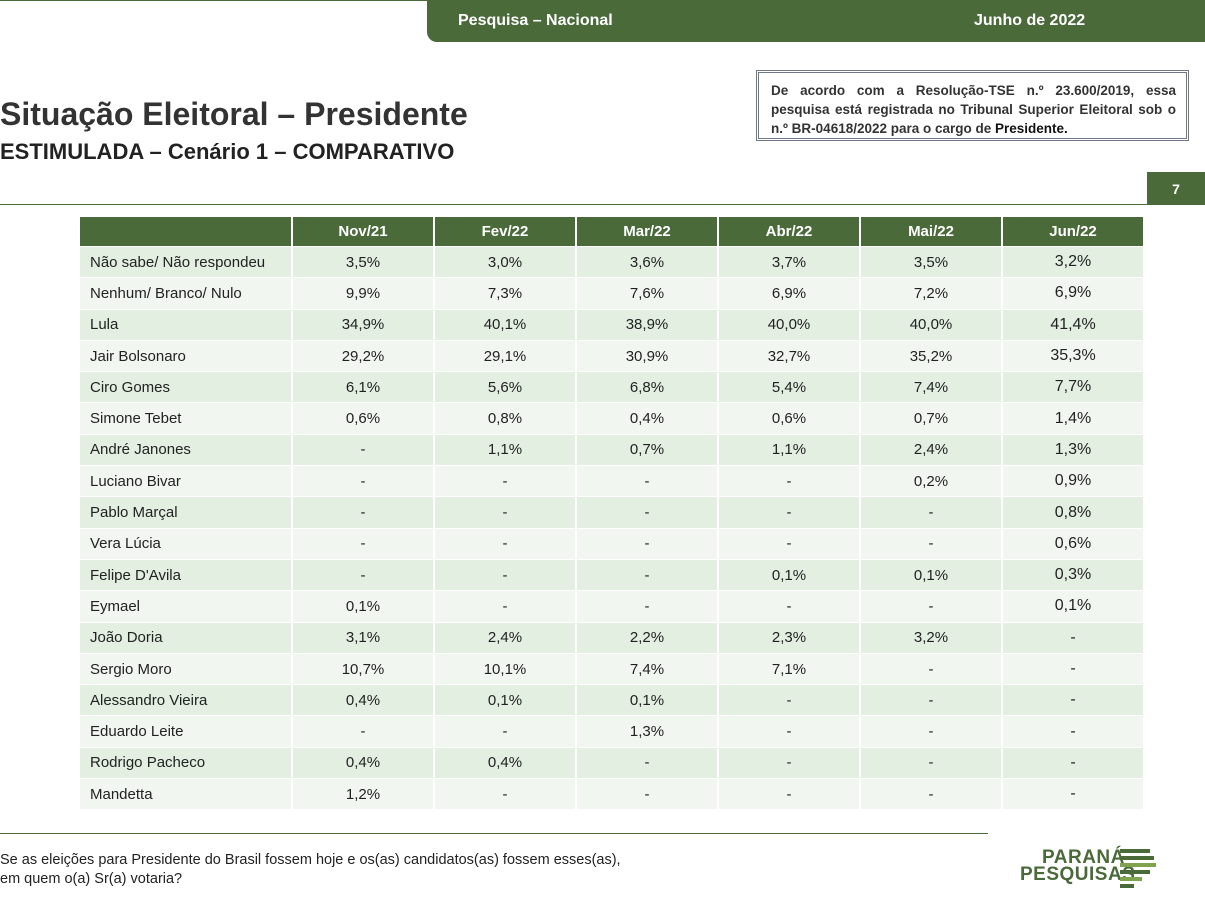 The height and width of the screenshot is (907, 1205). What do you see at coordinates (363, 324) in the screenshot?
I see `value-cell: 34,9%` at bounding box center [363, 324].